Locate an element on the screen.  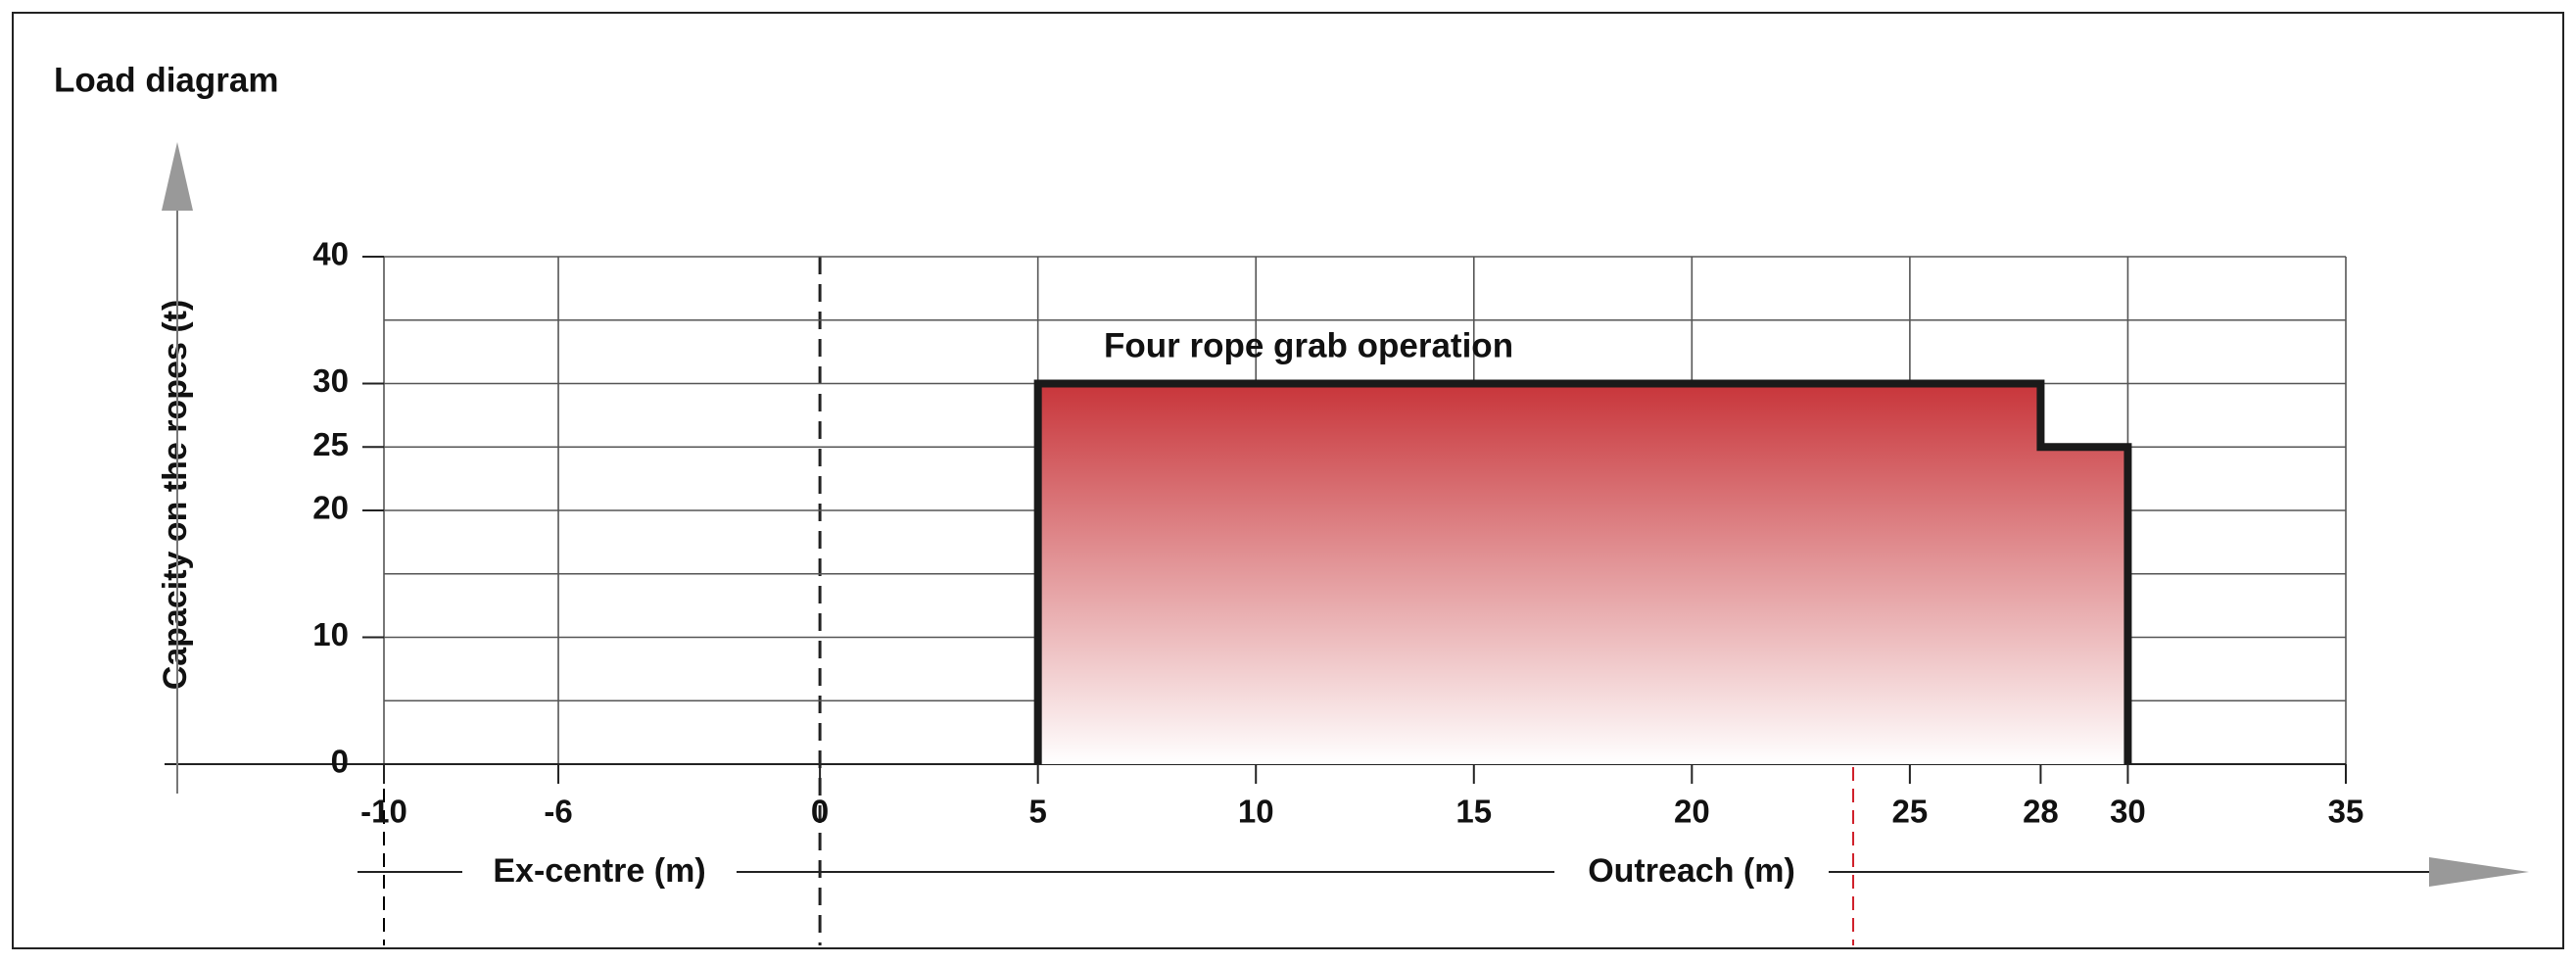
x-tick-label: 0 is located at coordinates (820, 812).